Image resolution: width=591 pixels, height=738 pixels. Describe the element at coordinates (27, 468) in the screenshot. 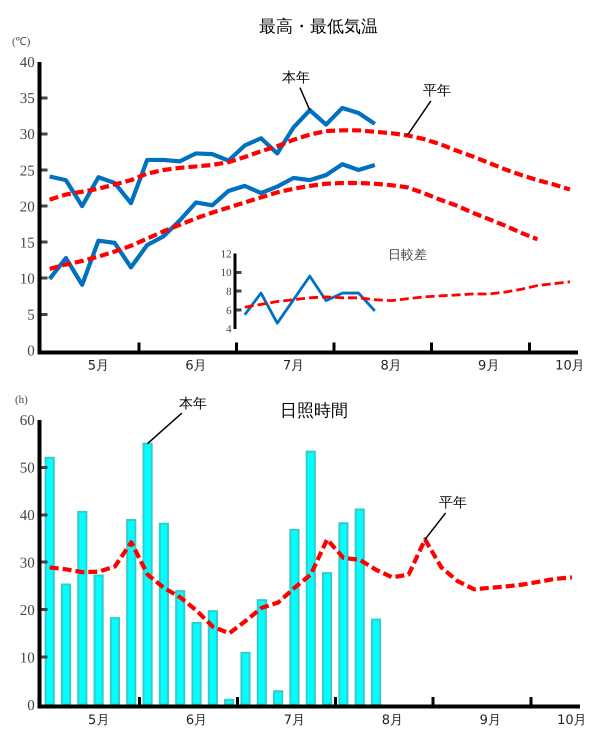

I see `y-tick-label: 50` at that location.